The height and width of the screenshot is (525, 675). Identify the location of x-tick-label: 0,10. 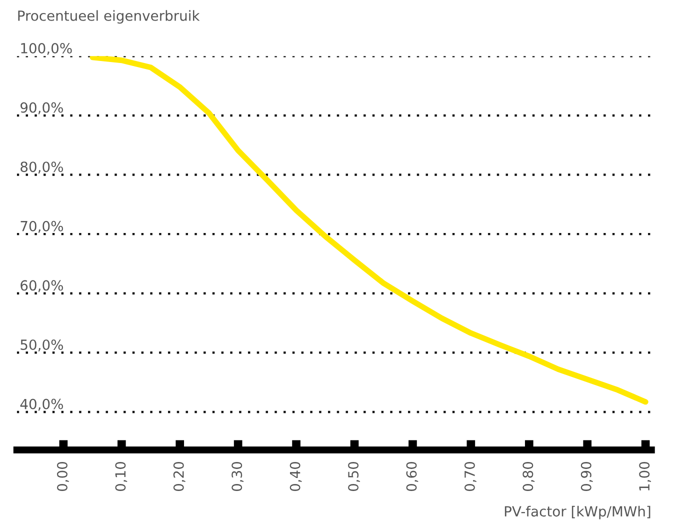
(121, 477).